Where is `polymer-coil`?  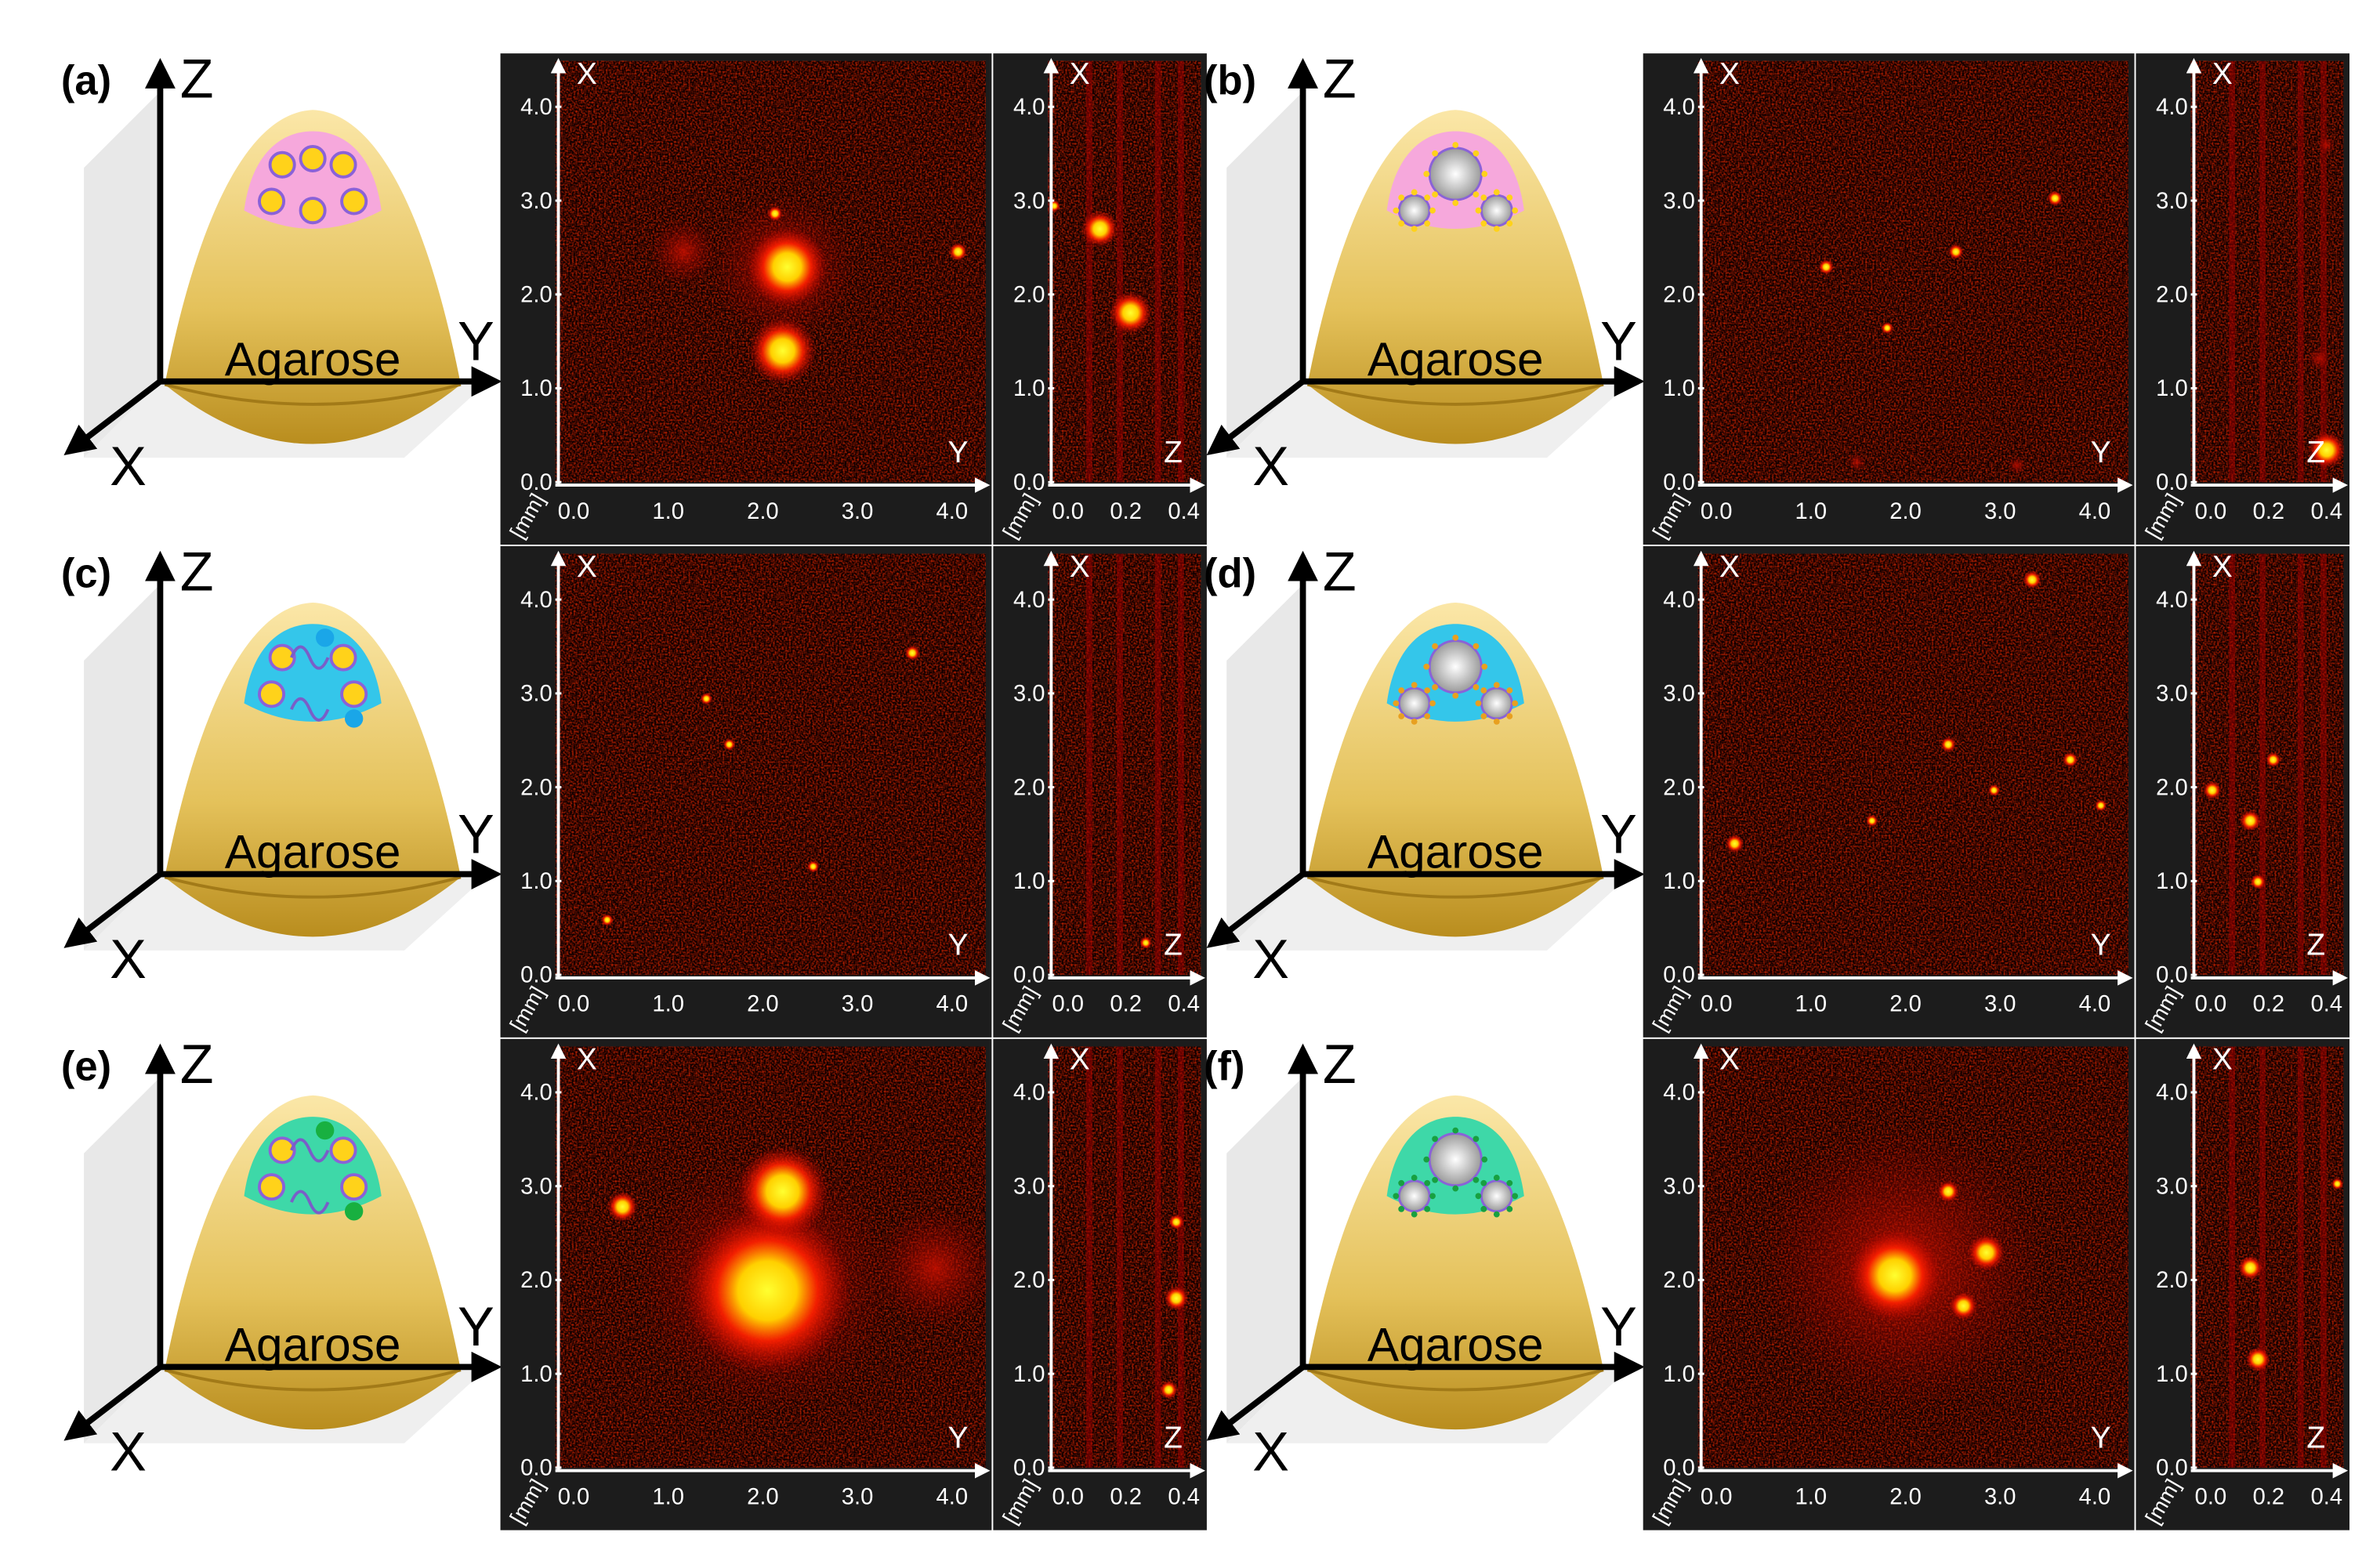
polymer-coil is located at coordinates (310, 1202).